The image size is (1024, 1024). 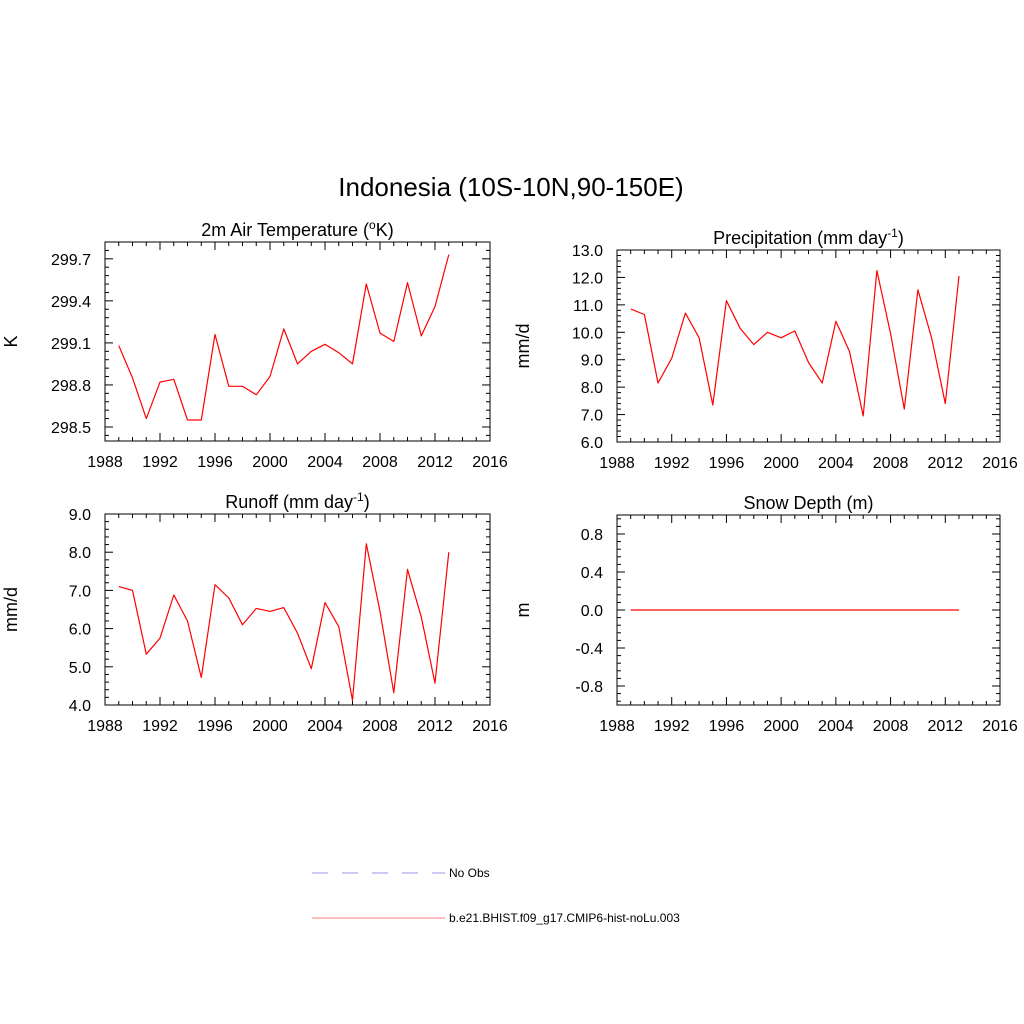 What do you see at coordinates (587, 278) in the screenshot?
I see `y-tick-label: 12.0` at bounding box center [587, 278].